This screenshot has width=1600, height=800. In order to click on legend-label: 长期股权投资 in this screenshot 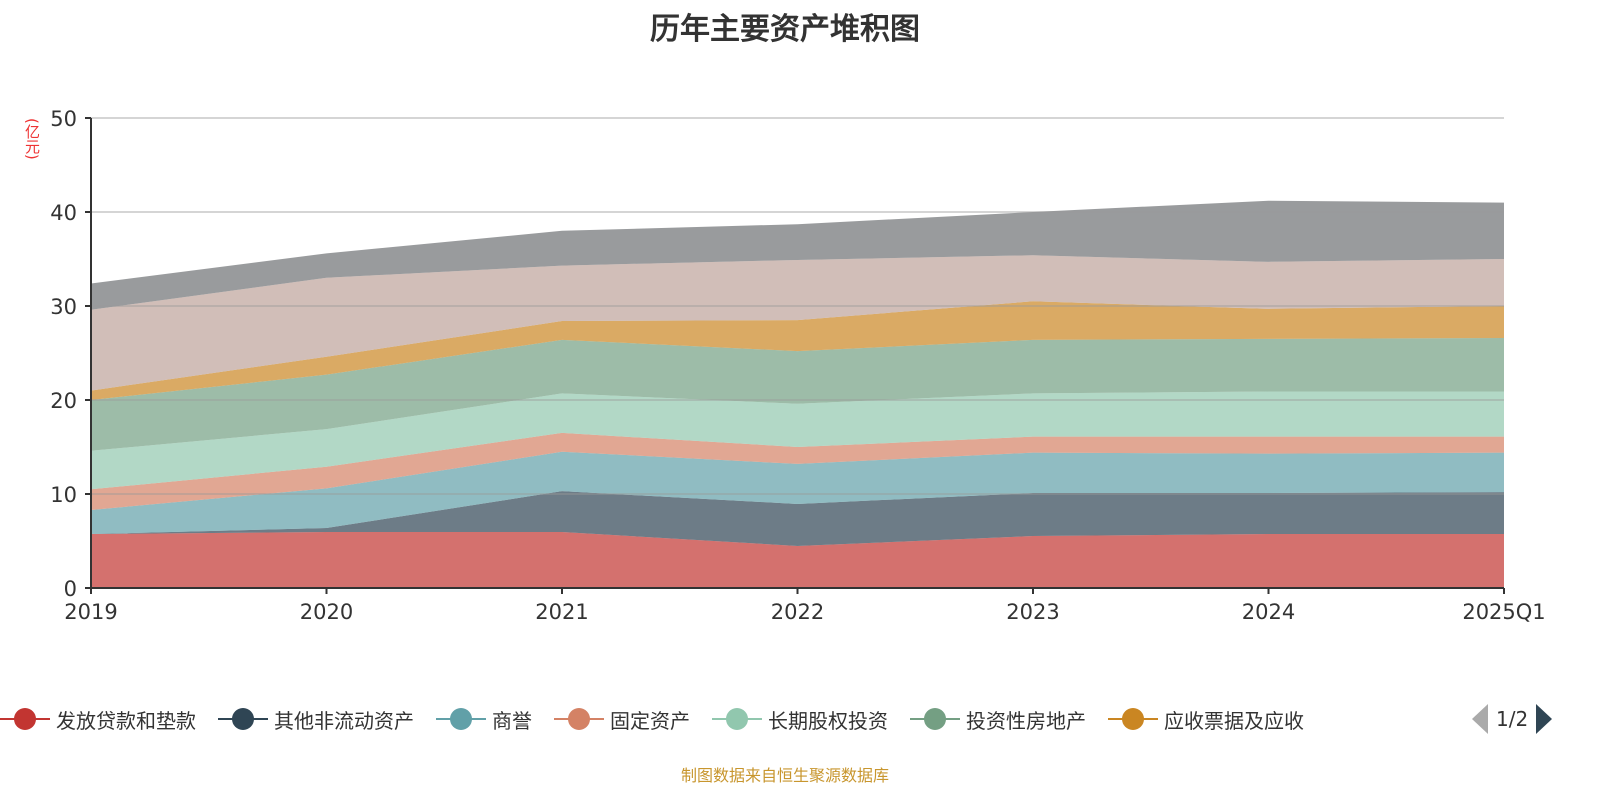, I will do `click(828, 720)`.